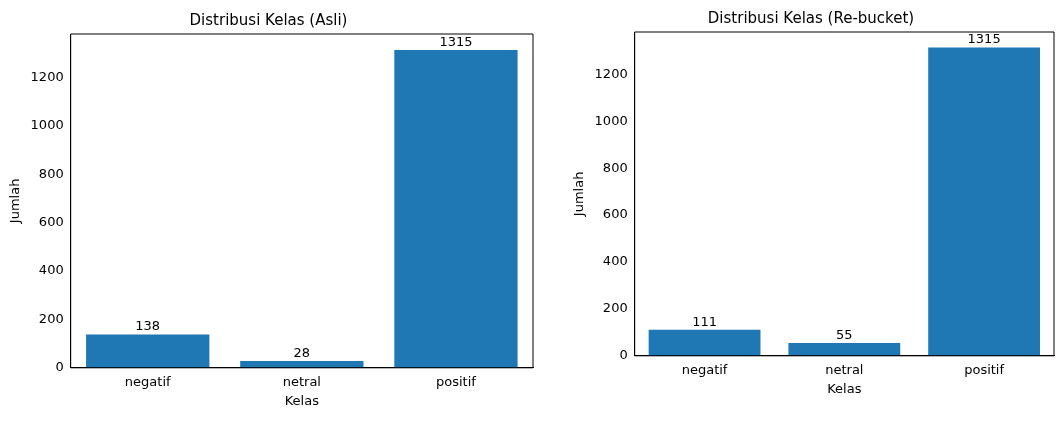 The height and width of the screenshot is (421, 1064). Describe the element at coordinates (302, 352) in the screenshot. I see `data-label: 28` at that location.